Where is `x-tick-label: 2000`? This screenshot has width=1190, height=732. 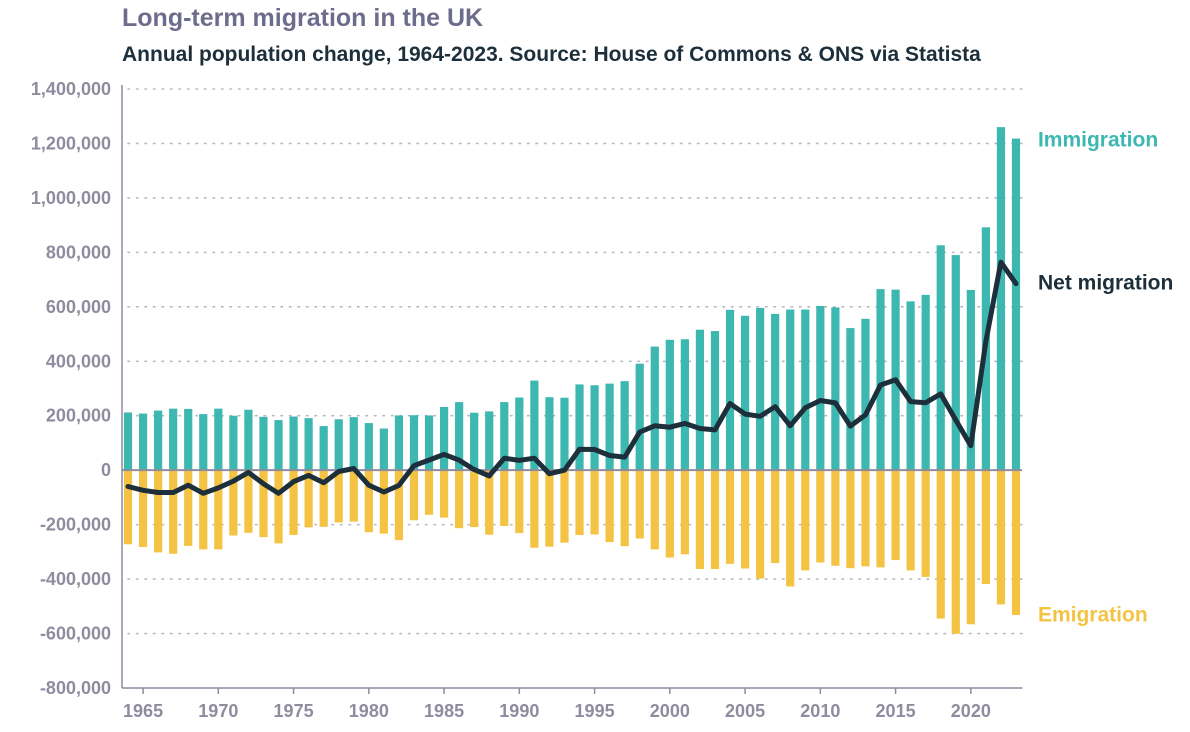 x-tick-label: 2000 is located at coordinates (670, 711).